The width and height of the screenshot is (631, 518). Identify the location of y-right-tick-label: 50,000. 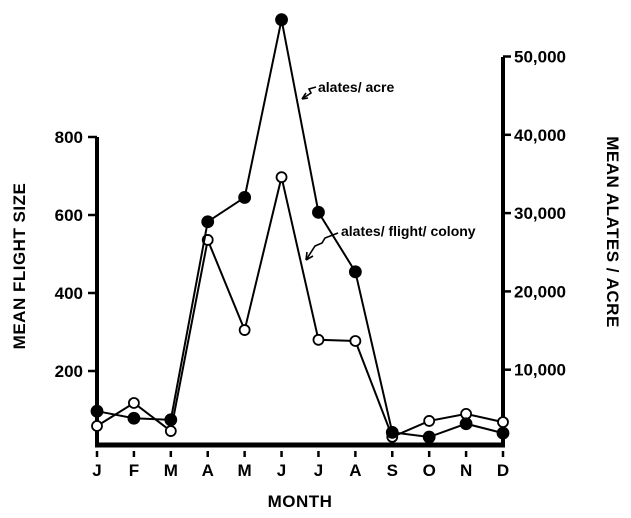
(540, 57).